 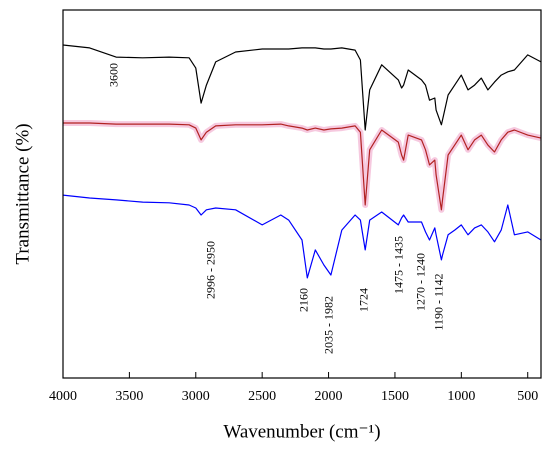 What do you see at coordinates (22, 193) in the screenshot?
I see `y-axis-title: Transmittance (%)` at bounding box center [22, 193].